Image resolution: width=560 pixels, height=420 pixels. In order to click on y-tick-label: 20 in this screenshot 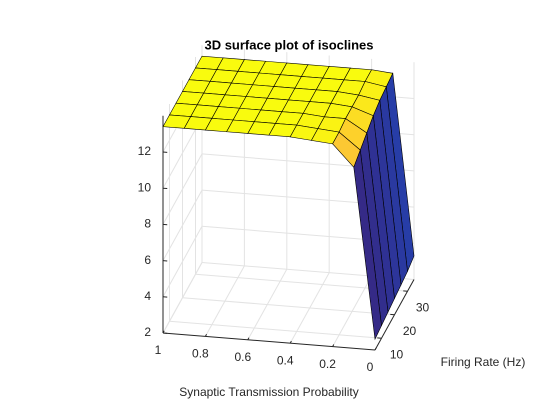, I will do `click(410, 331)`.